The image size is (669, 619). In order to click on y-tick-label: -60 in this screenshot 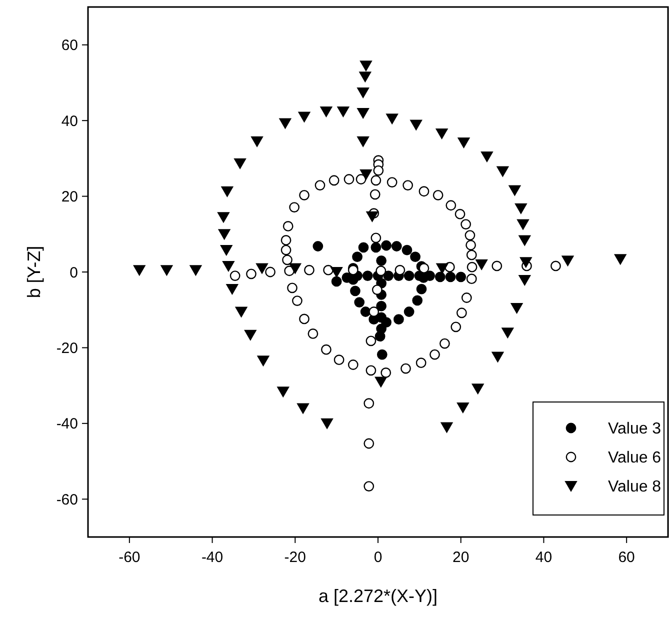, I will do `click(67, 499)`.